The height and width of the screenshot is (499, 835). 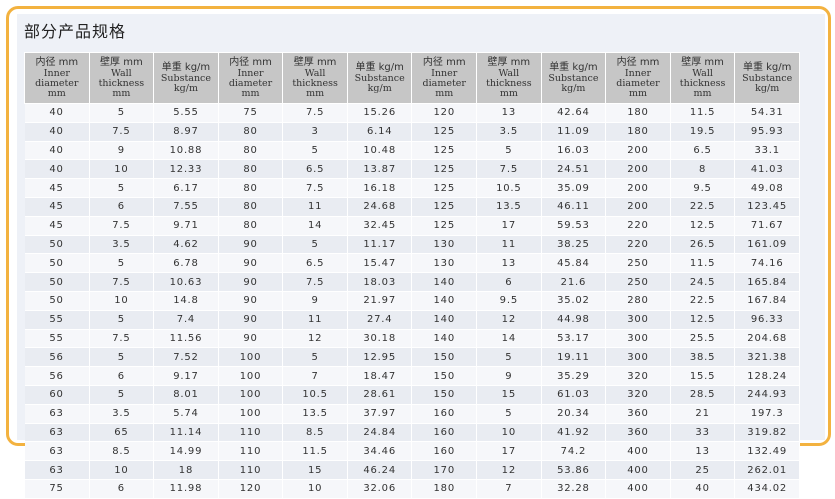 I want to click on table-cell: 45.84, so click(x=573, y=263).